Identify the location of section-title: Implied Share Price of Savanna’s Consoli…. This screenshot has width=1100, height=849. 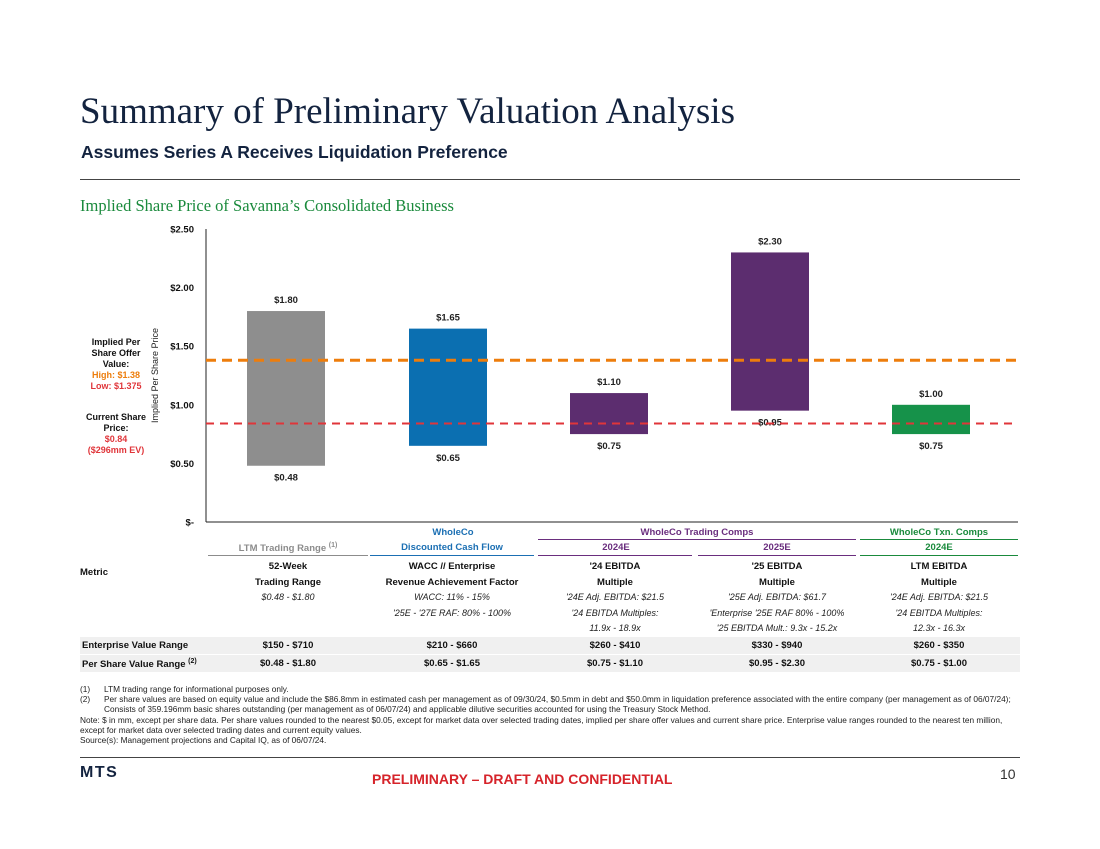
(267, 205).